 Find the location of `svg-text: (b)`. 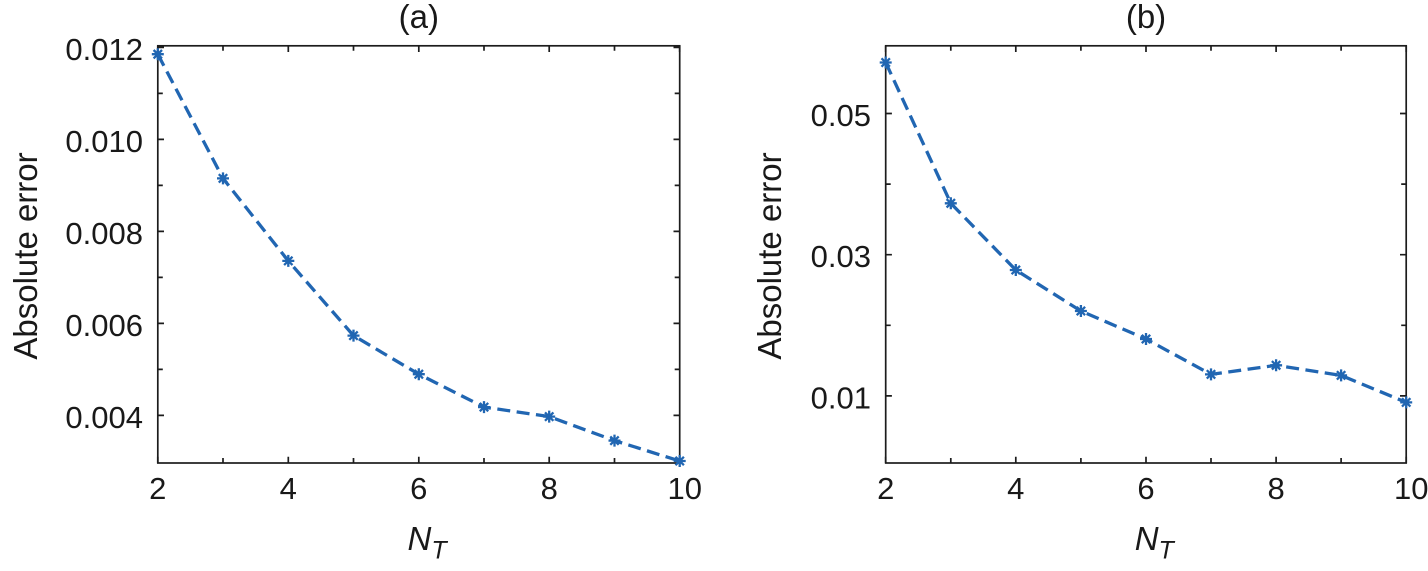

svg-text: (b) is located at coordinates (1146, 17).